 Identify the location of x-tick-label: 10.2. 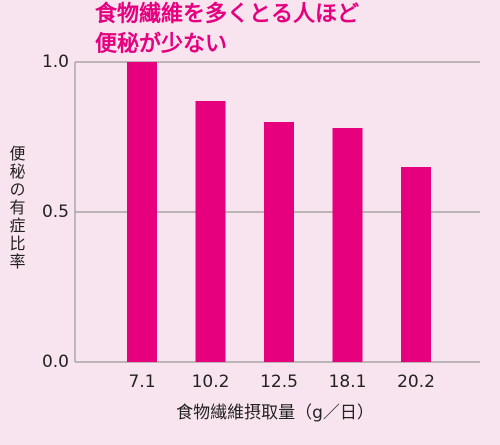
(211, 382).